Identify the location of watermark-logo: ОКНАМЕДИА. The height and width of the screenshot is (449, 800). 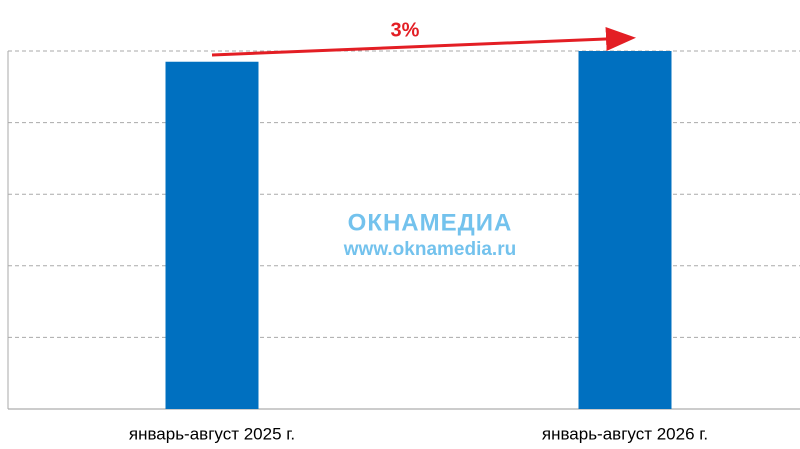
(430, 222).